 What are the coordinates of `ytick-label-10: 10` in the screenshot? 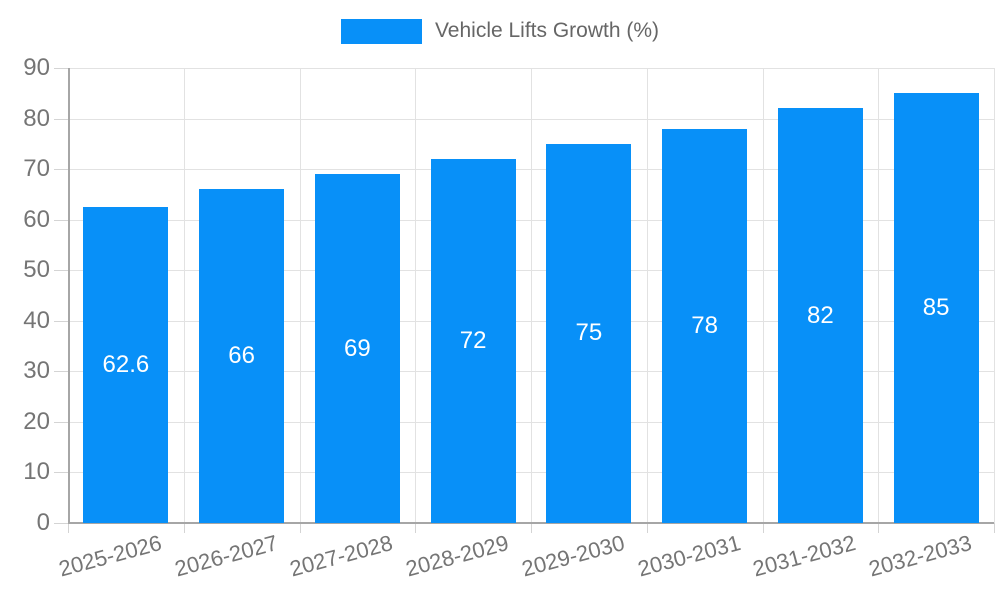 It's located at (36, 472).